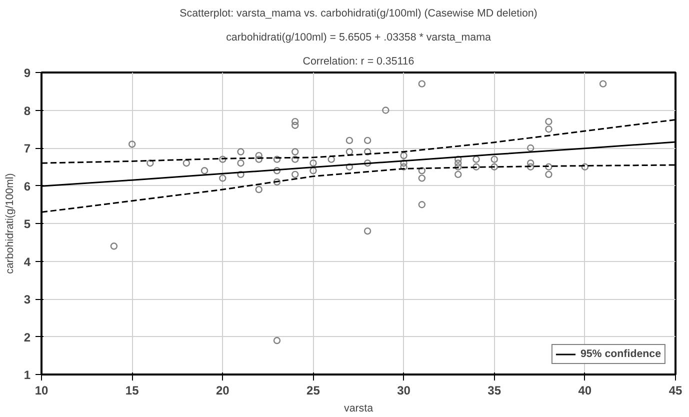 The width and height of the screenshot is (689, 417). Describe the element at coordinates (27, 73) in the screenshot. I see `y-tick-label: 9` at that location.